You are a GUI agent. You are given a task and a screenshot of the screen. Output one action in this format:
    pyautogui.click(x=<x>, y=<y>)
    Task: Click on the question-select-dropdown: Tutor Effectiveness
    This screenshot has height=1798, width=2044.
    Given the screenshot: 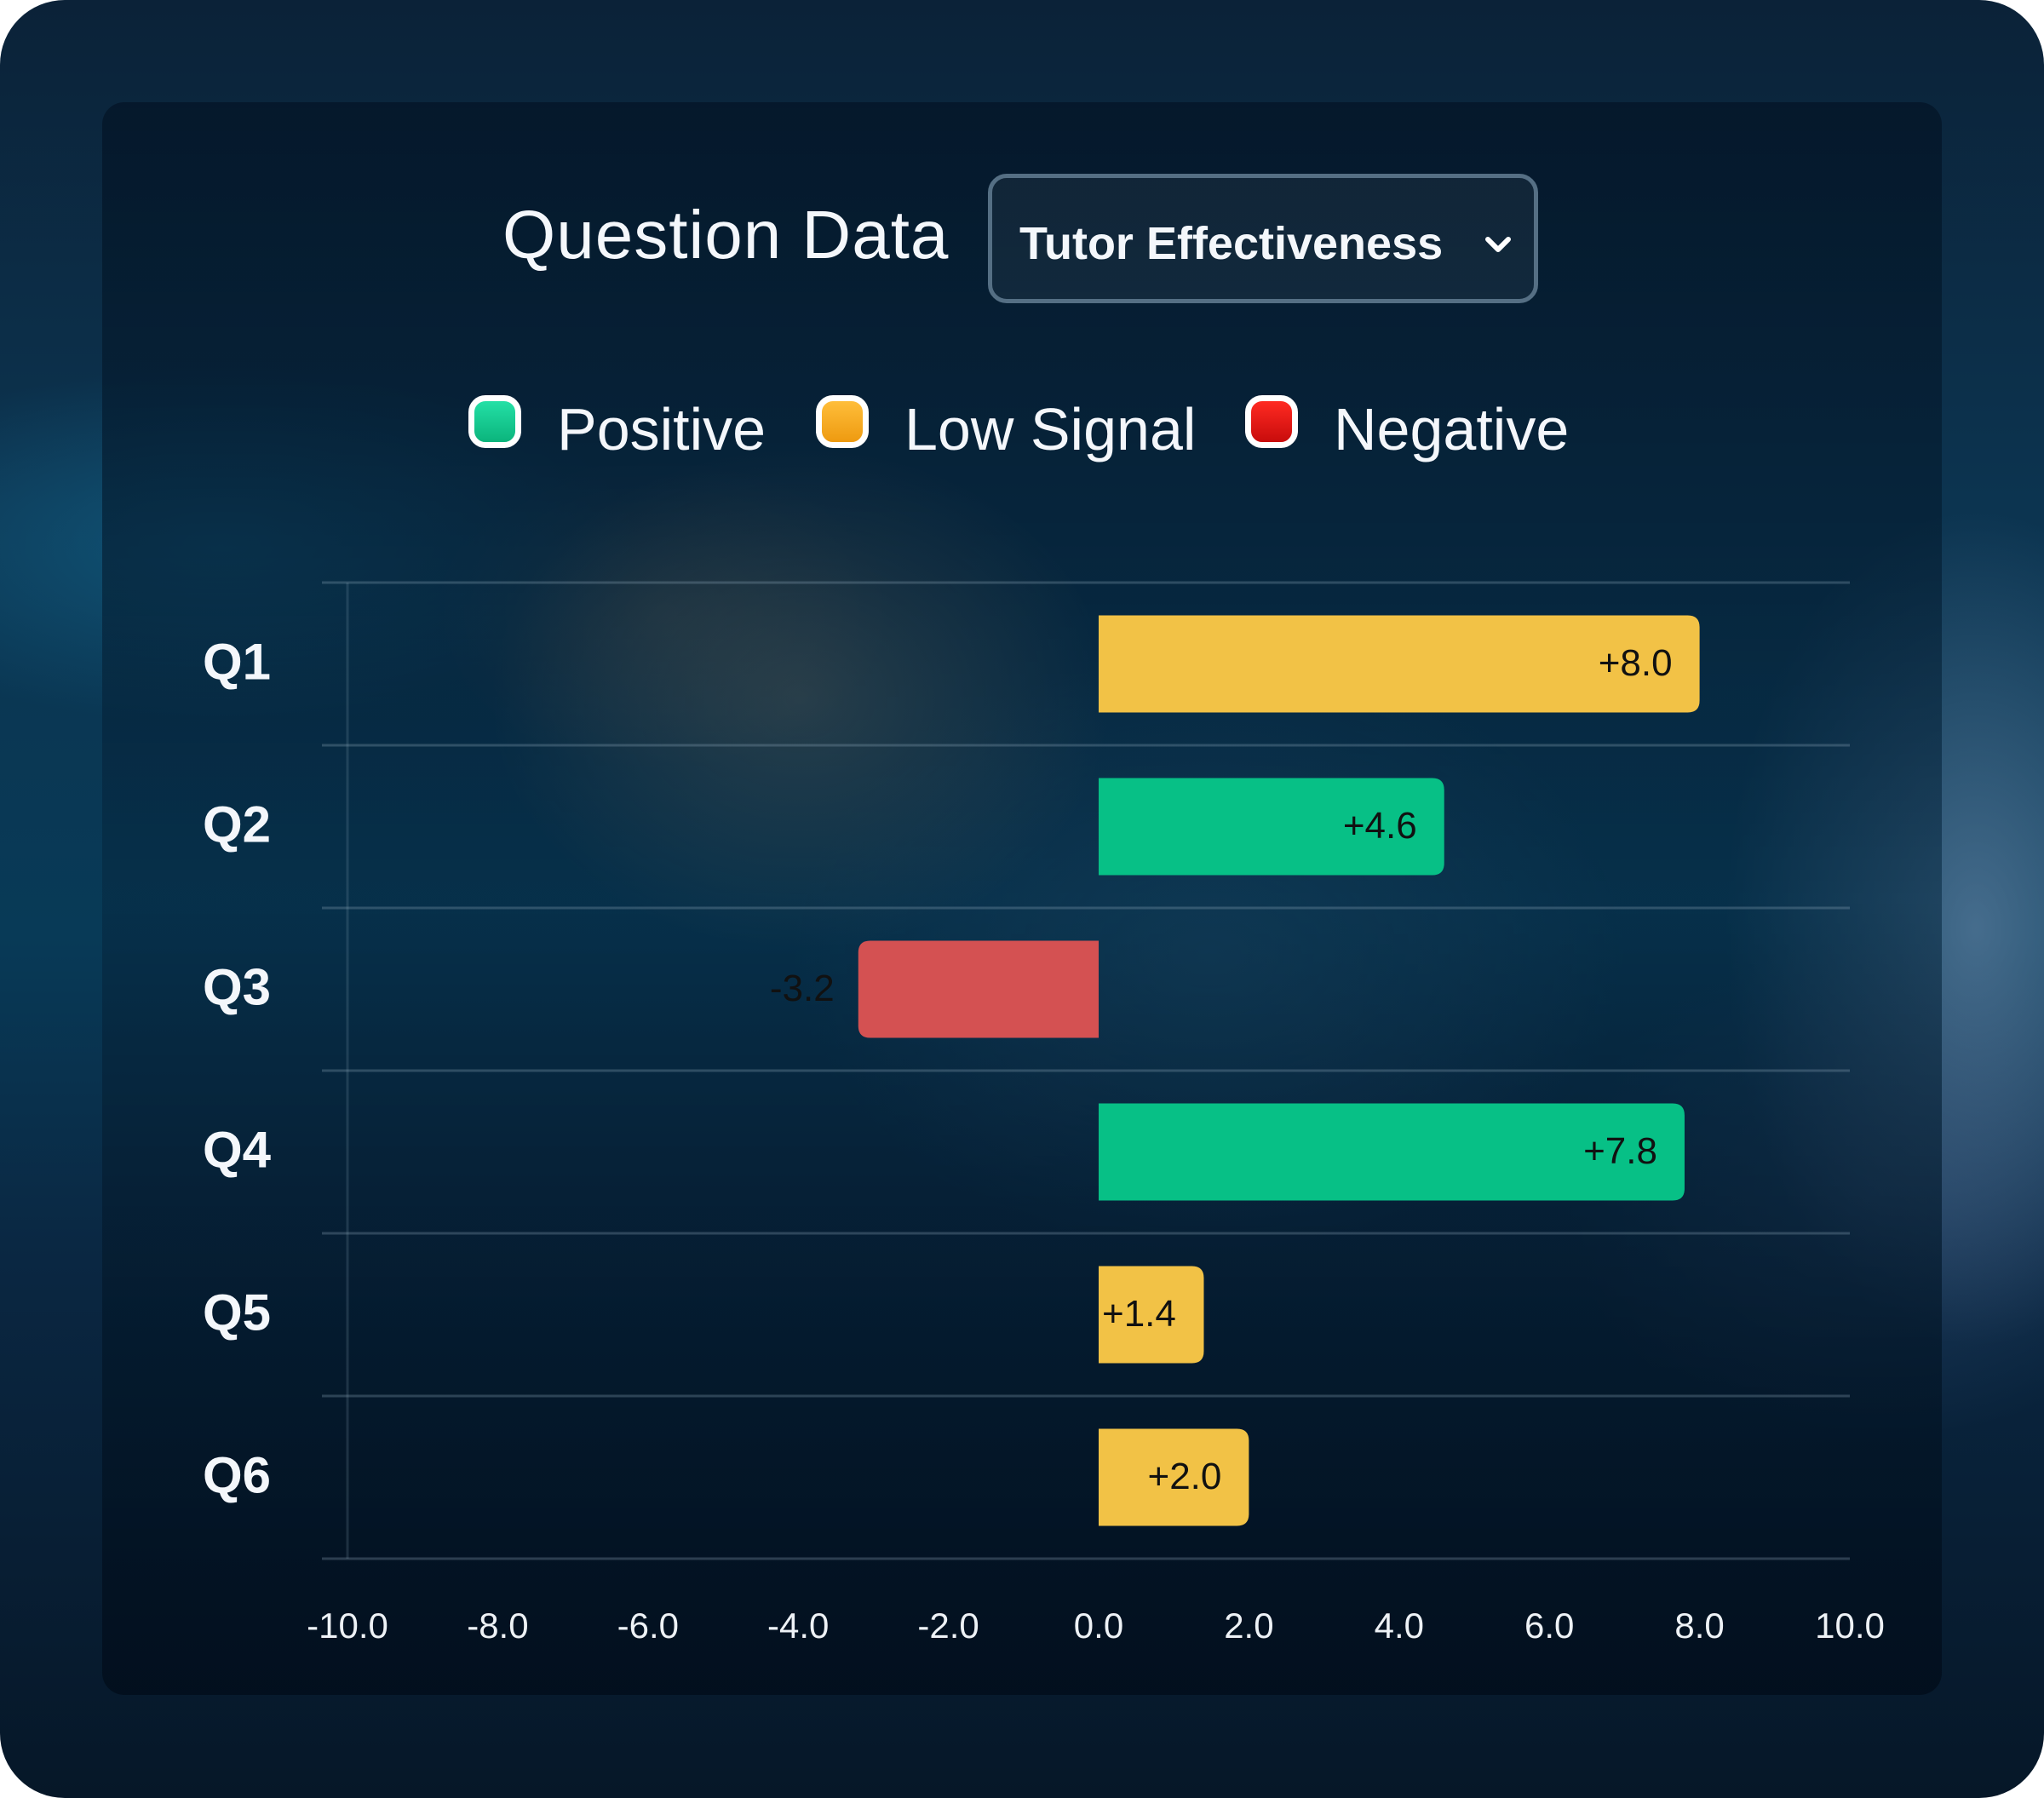 What is the action you would take?
    pyautogui.click(x=1263, y=238)
    